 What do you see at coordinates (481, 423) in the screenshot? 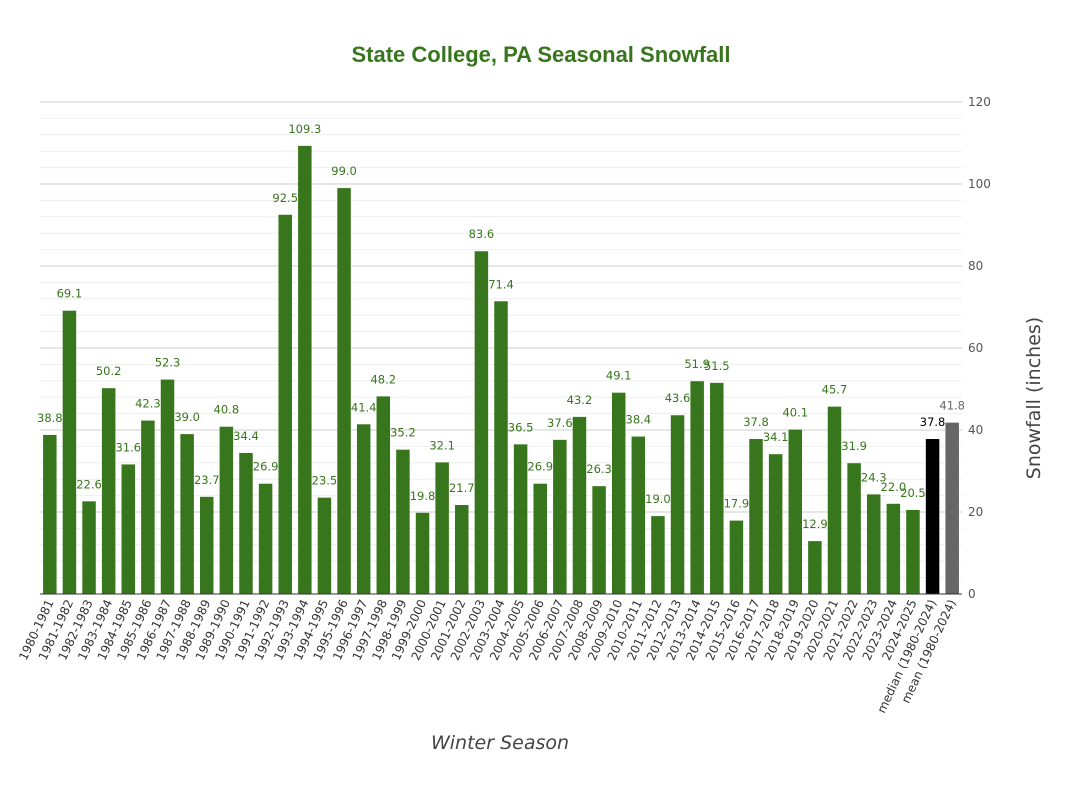
I see `bar-2002-2003` at bounding box center [481, 423].